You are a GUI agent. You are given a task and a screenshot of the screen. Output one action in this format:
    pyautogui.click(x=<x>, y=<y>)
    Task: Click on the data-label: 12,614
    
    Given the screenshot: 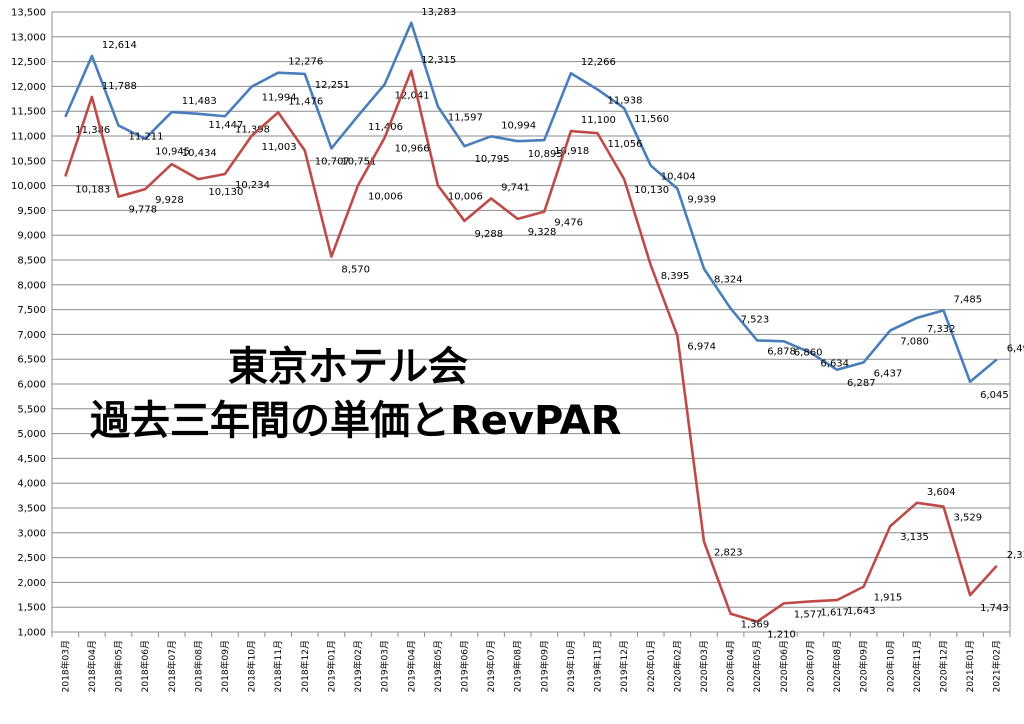 What is the action you would take?
    pyautogui.click(x=119, y=45)
    